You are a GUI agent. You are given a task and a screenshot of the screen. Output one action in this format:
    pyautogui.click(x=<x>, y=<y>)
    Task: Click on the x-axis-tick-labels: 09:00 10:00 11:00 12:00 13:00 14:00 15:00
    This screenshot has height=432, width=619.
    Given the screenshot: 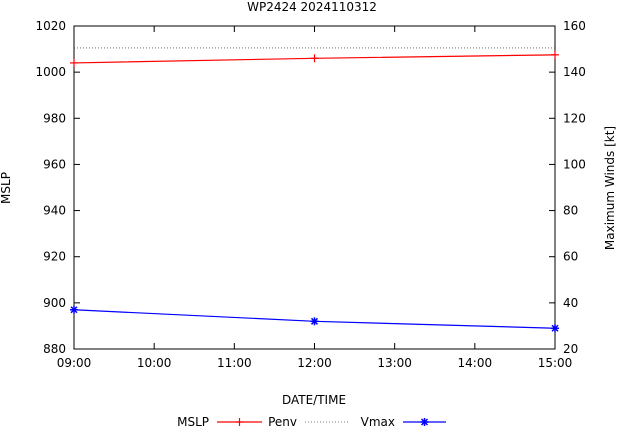 What is the action you would take?
    pyautogui.click(x=315, y=363)
    